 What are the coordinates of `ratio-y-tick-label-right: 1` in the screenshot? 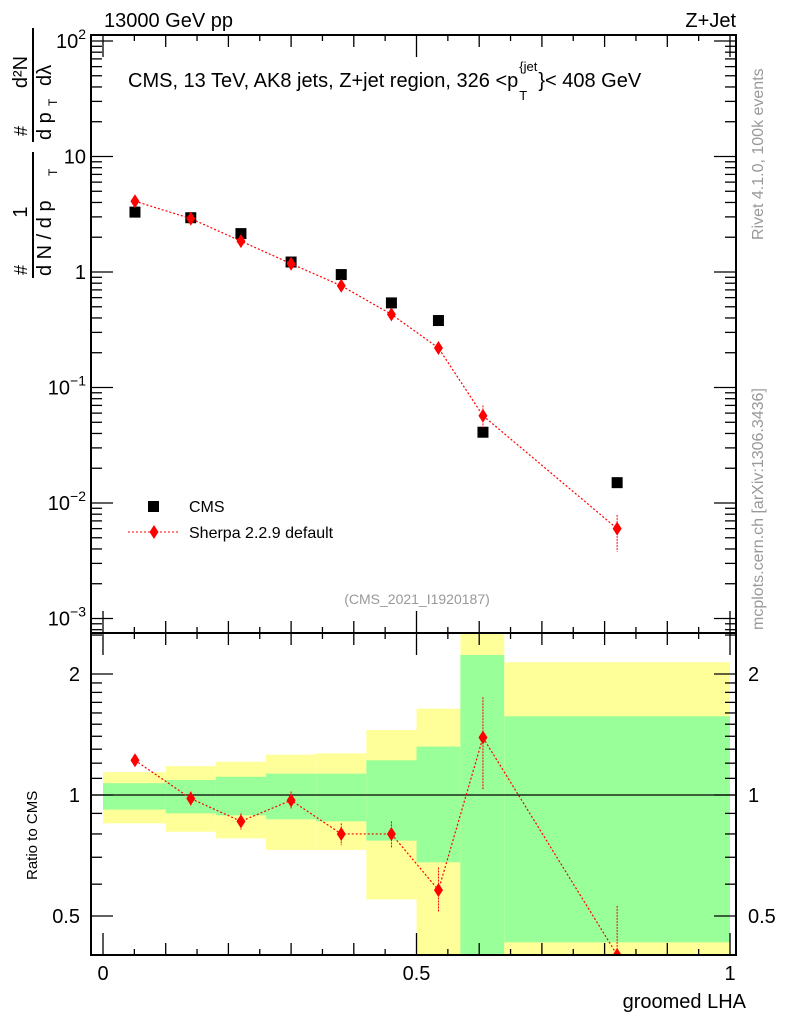 It's located at (753, 796).